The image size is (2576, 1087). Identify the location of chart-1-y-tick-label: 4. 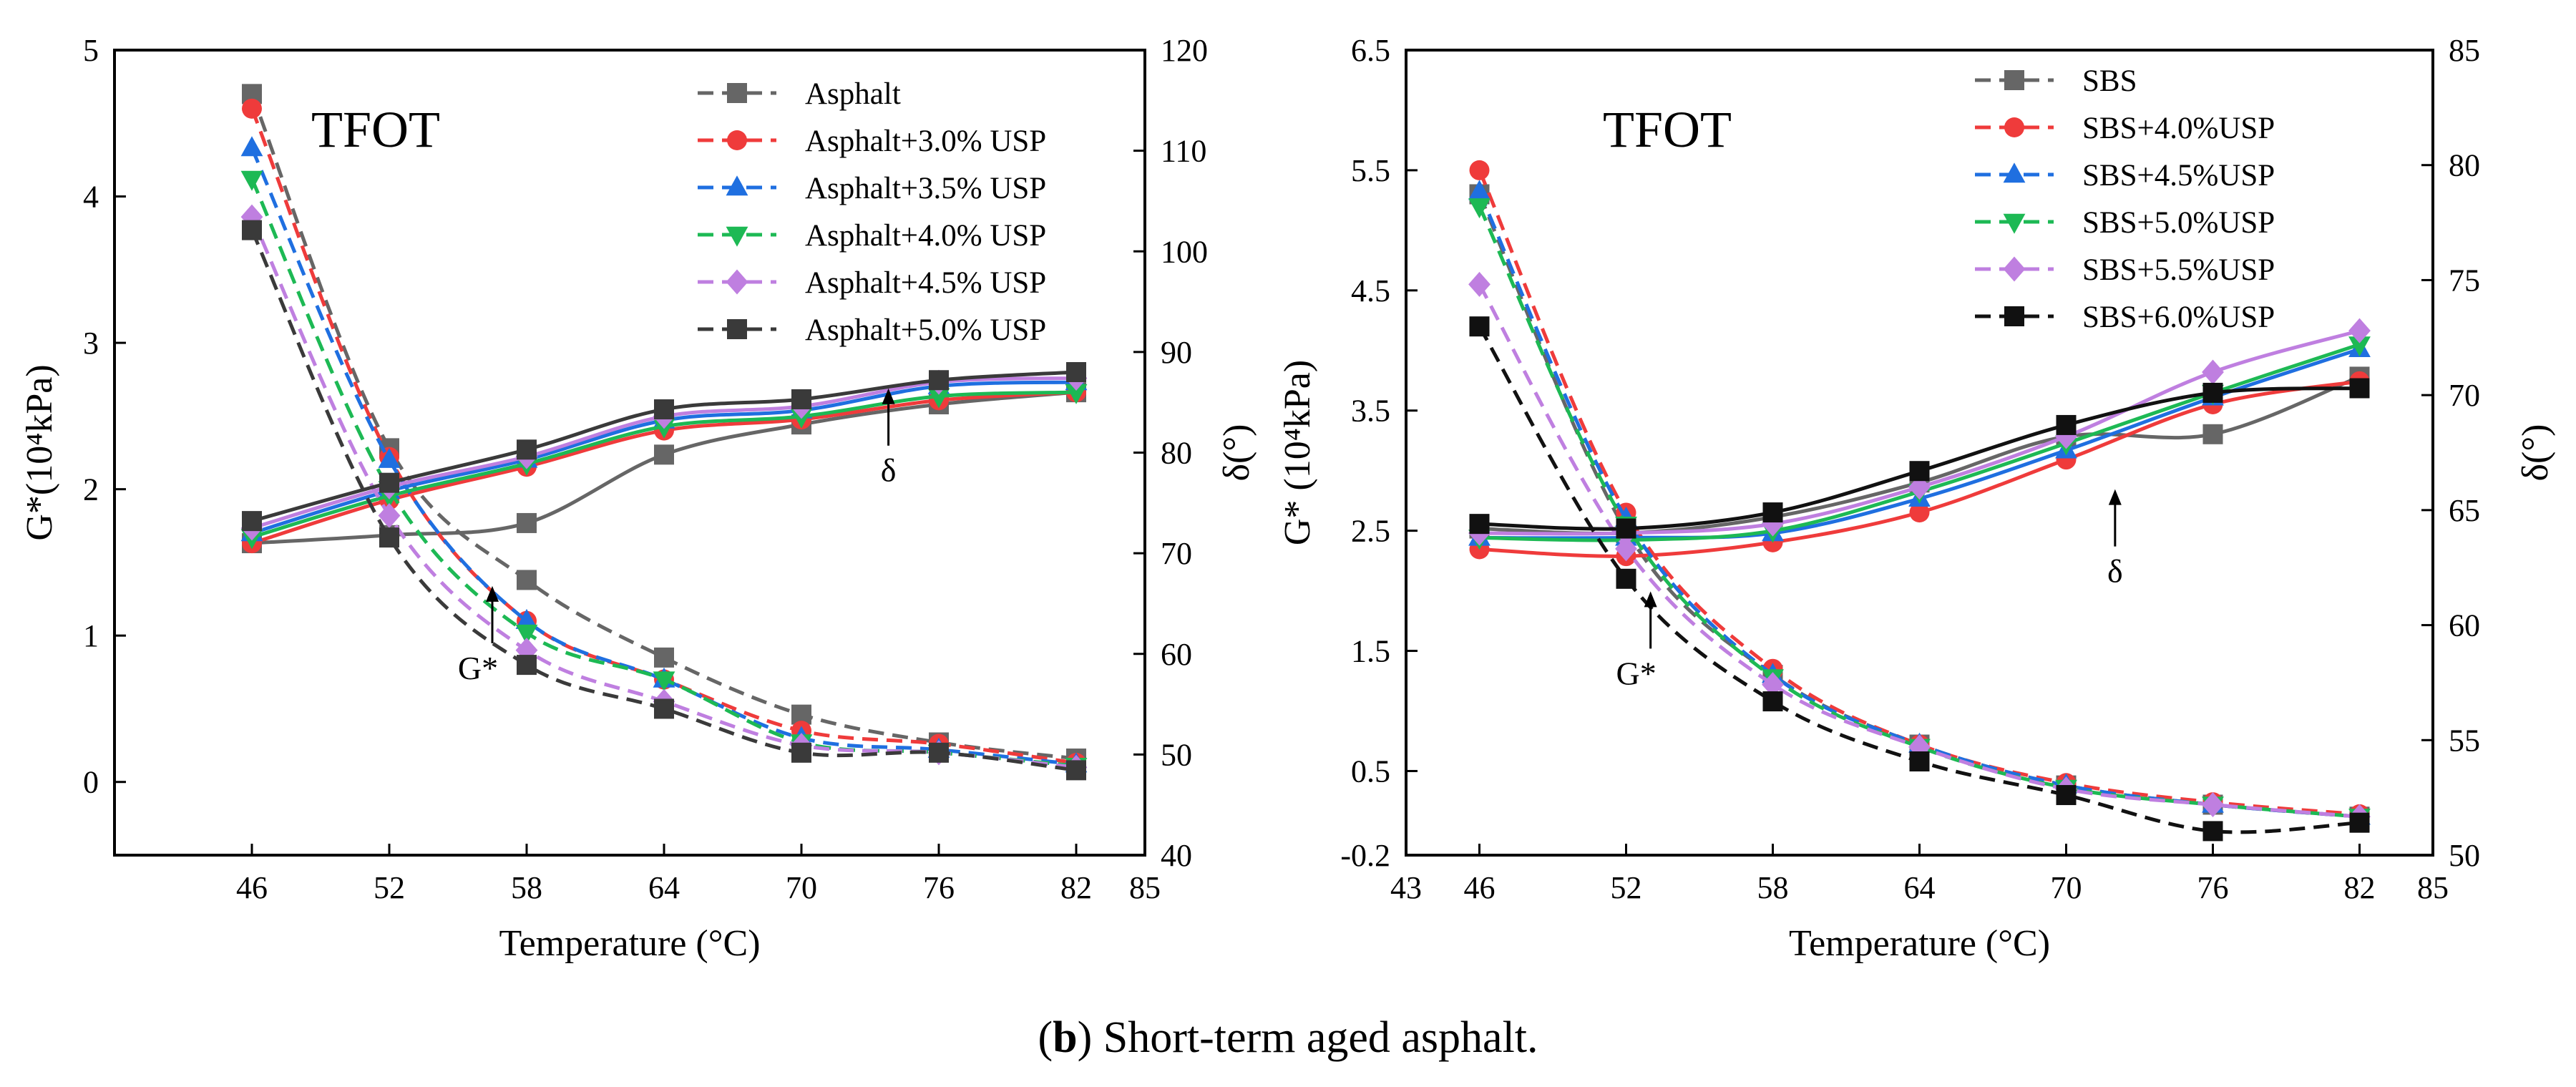
(91, 197).